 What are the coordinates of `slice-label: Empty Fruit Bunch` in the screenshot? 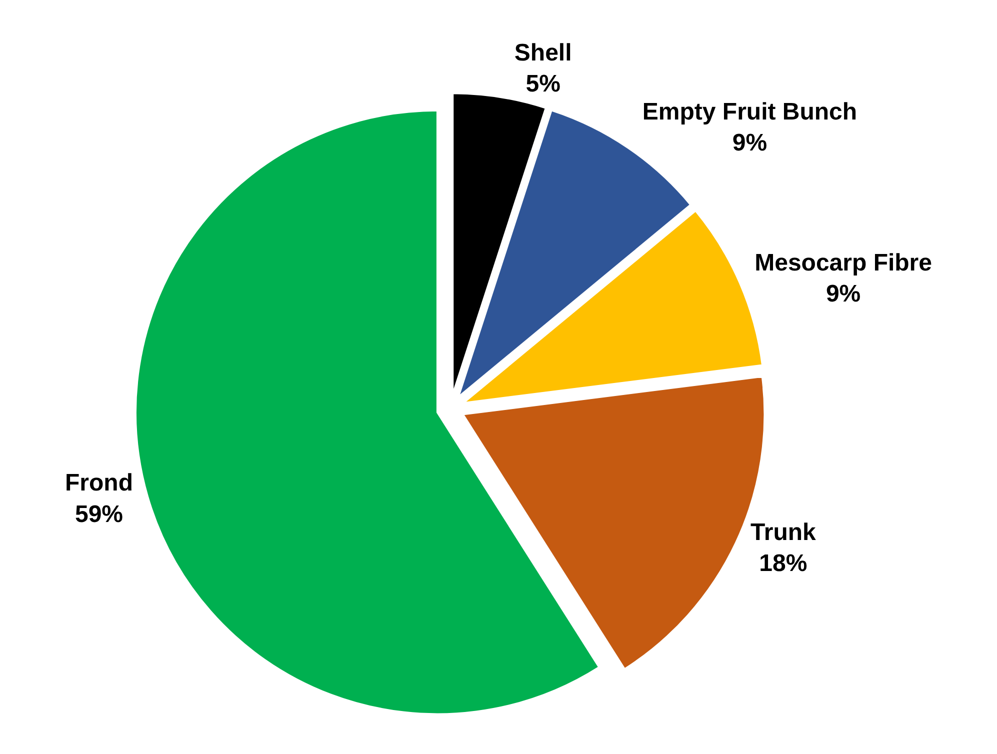 It's located at (750, 112).